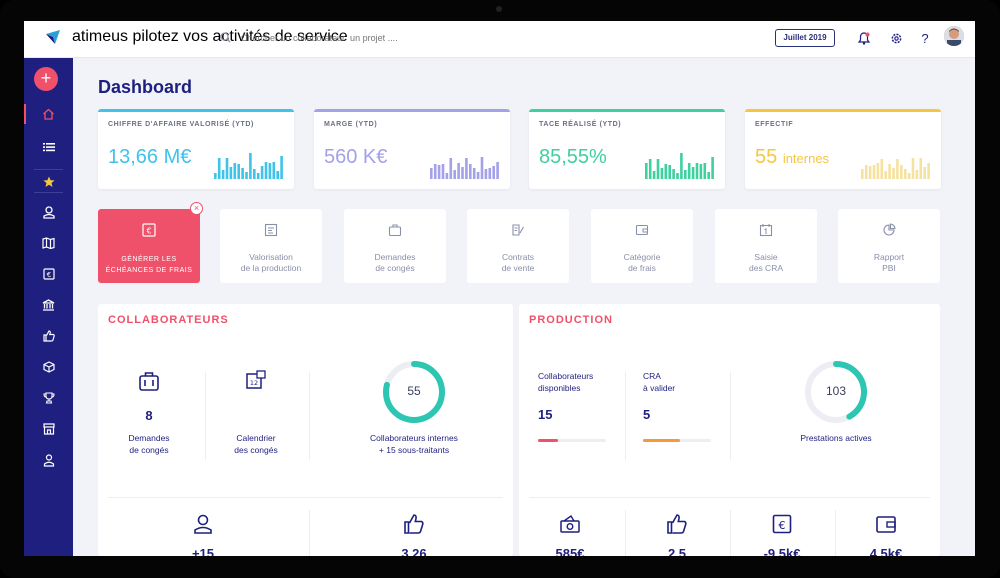 This screenshot has width=1000, height=578. What do you see at coordinates (412, 149) in the screenshot?
I see `kpi-card-margin: MARGE (YTD) 560 K€` at bounding box center [412, 149].